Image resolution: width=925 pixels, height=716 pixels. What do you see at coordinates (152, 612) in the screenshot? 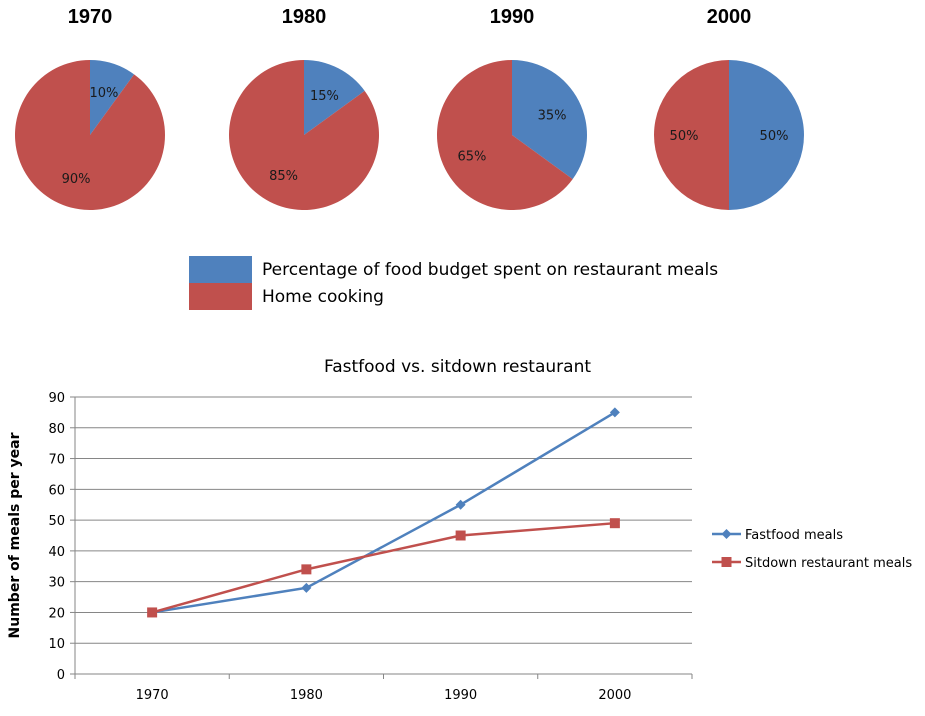
I see `point-sitdown-1970` at bounding box center [152, 612].